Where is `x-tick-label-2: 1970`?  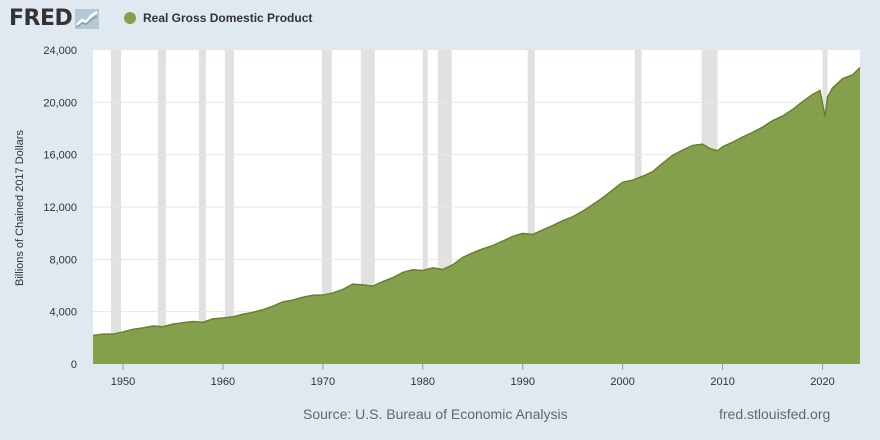
x-tick-label-2: 1970 is located at coordinates (323, 382).